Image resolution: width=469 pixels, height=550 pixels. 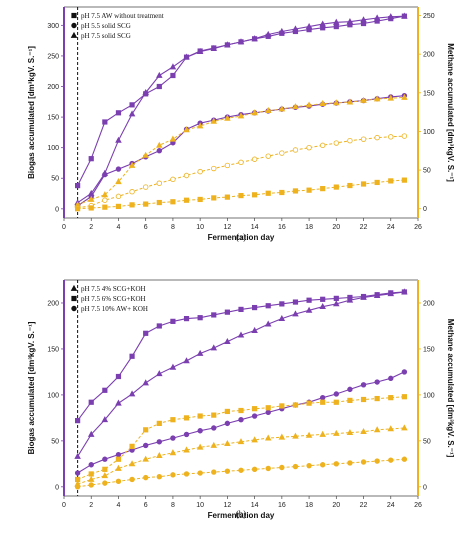 I want to click on x-tick-label: 12, so click(x=227, y=227).